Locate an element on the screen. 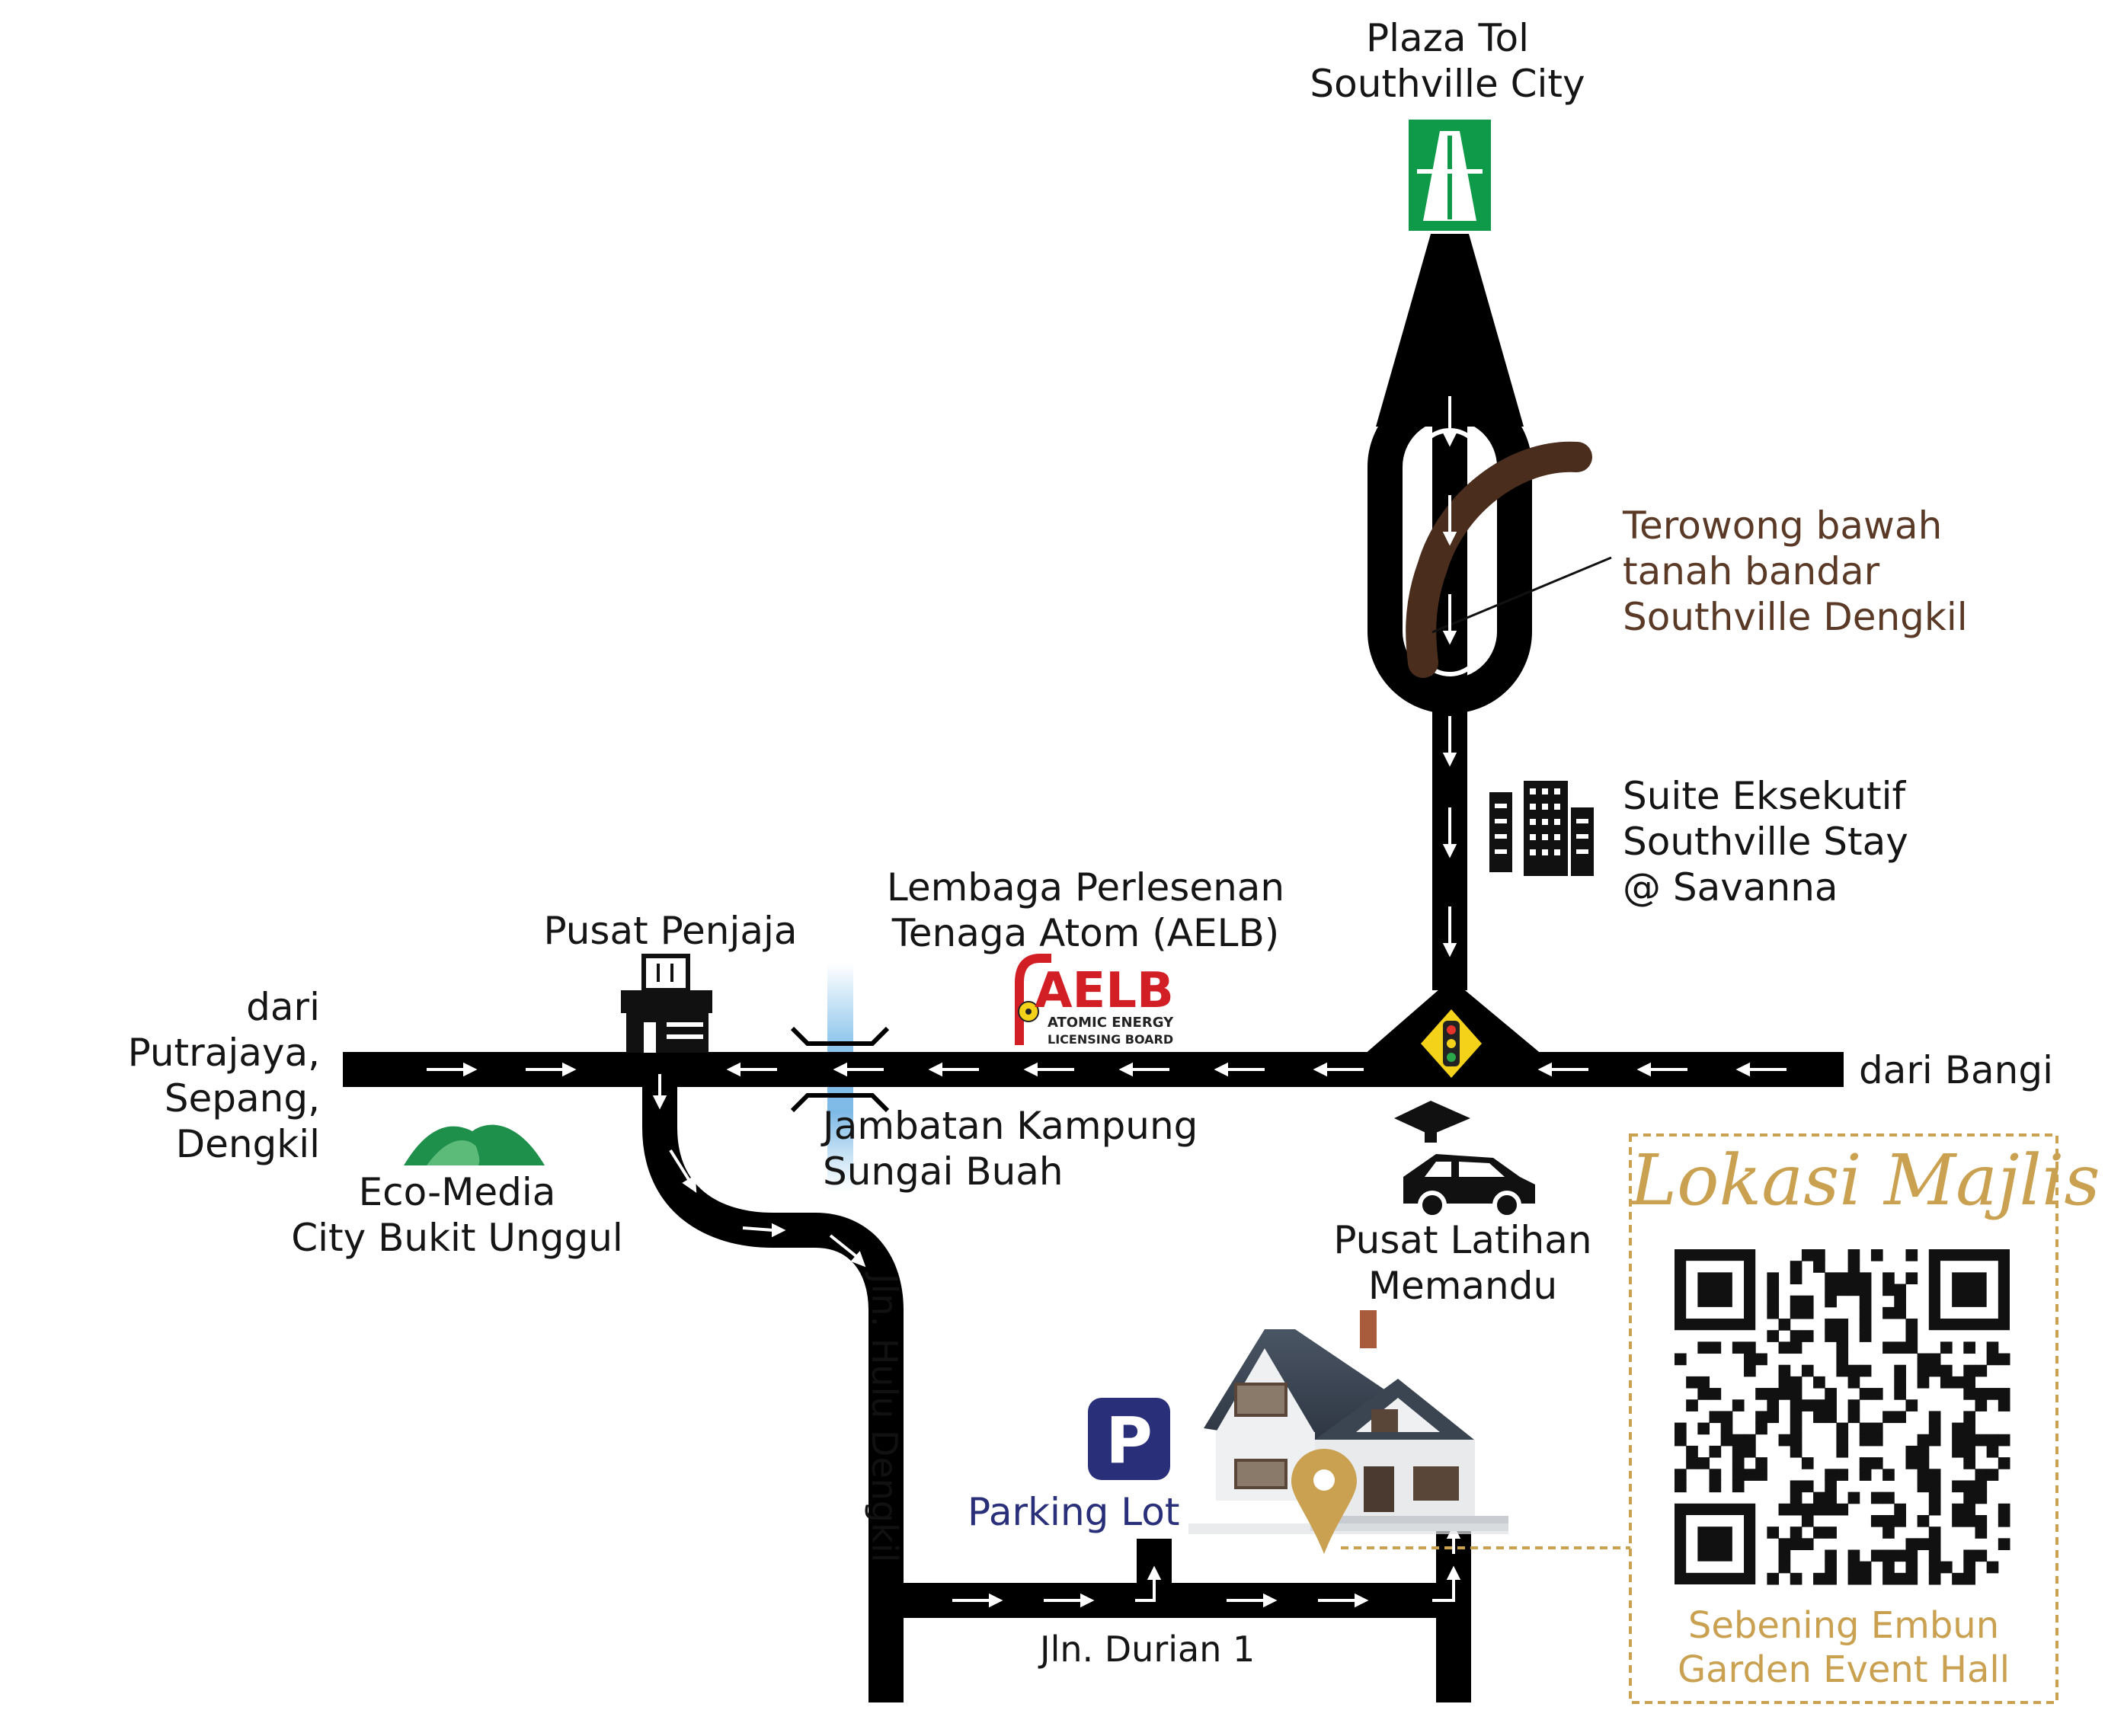  label-from-west-line2: Putrajaya, is located at coordinates (223, 1053).